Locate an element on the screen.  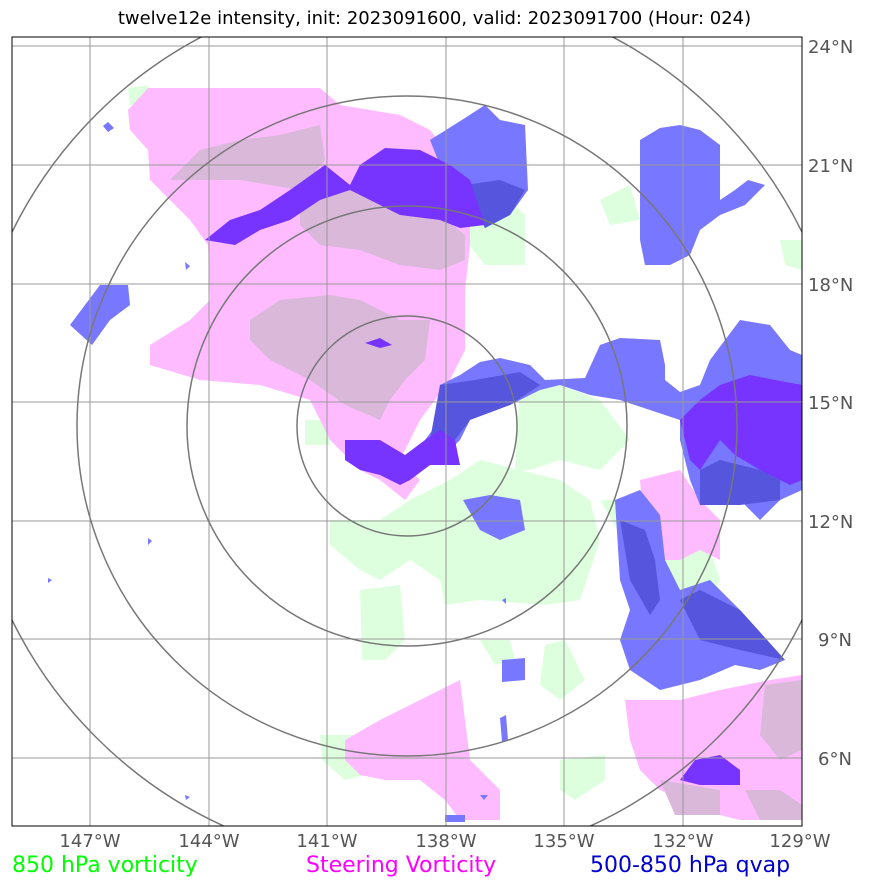
legend-qvap: 500-850 hPa qvap is located at coordinates (690, 865).